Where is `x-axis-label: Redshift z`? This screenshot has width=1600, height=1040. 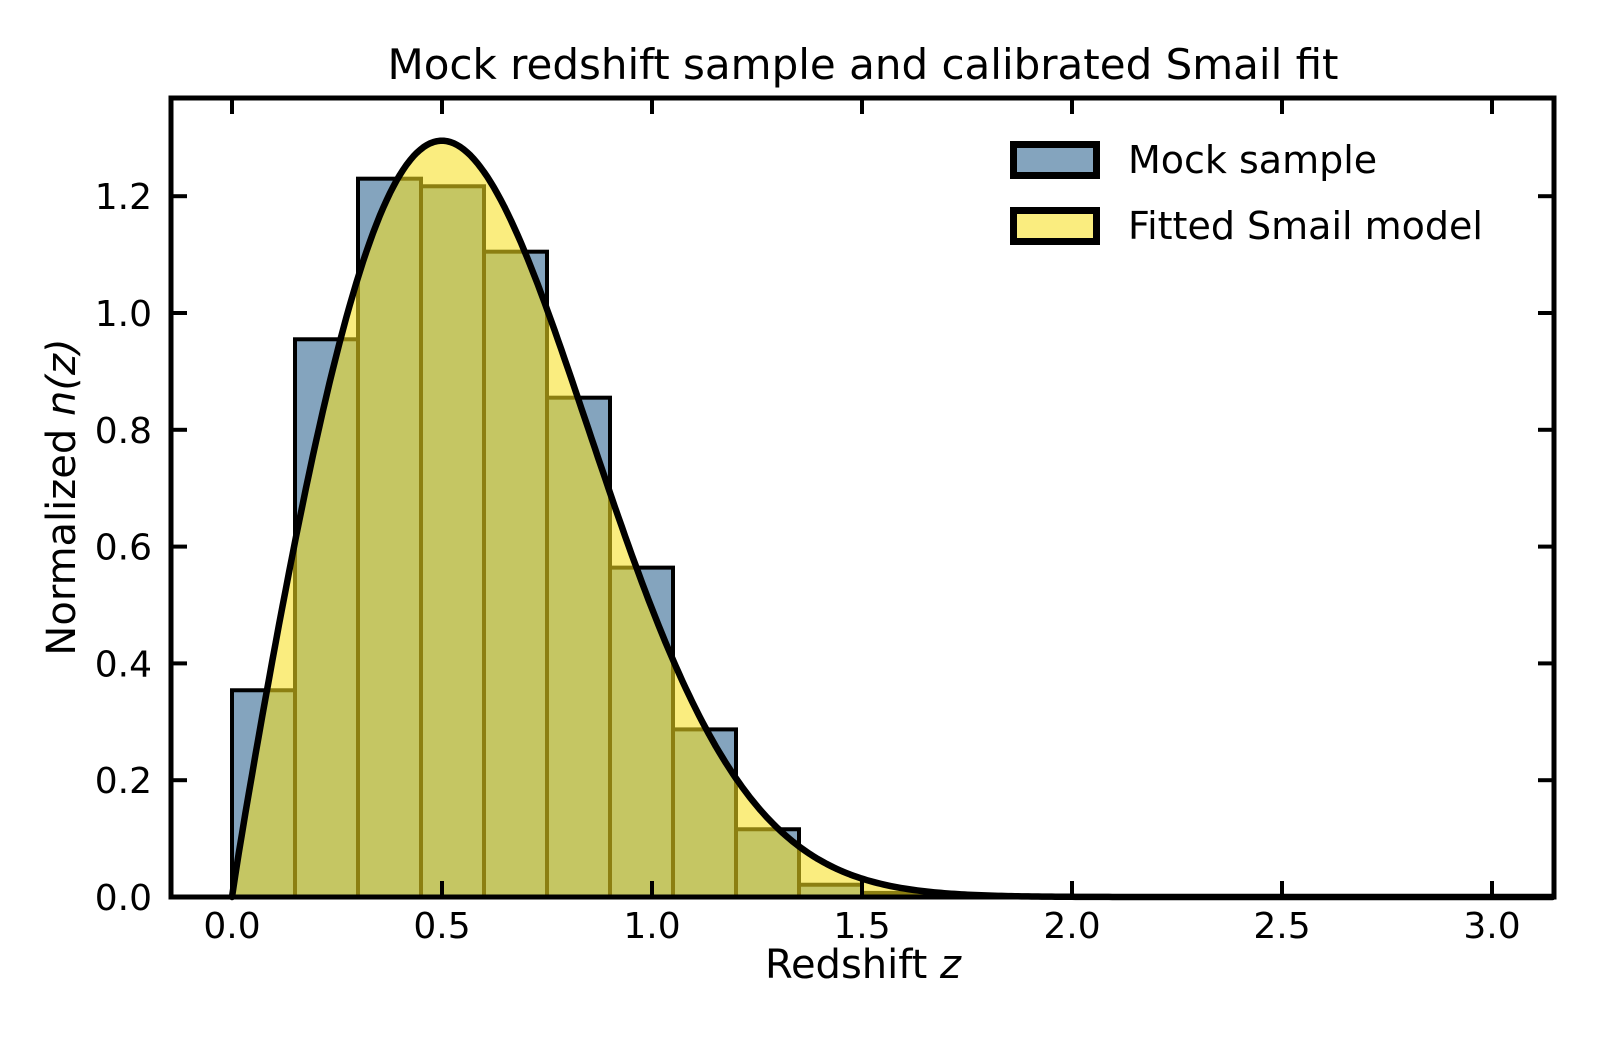
x-axis-label: Redshift z is located at coordinates (863, 965).